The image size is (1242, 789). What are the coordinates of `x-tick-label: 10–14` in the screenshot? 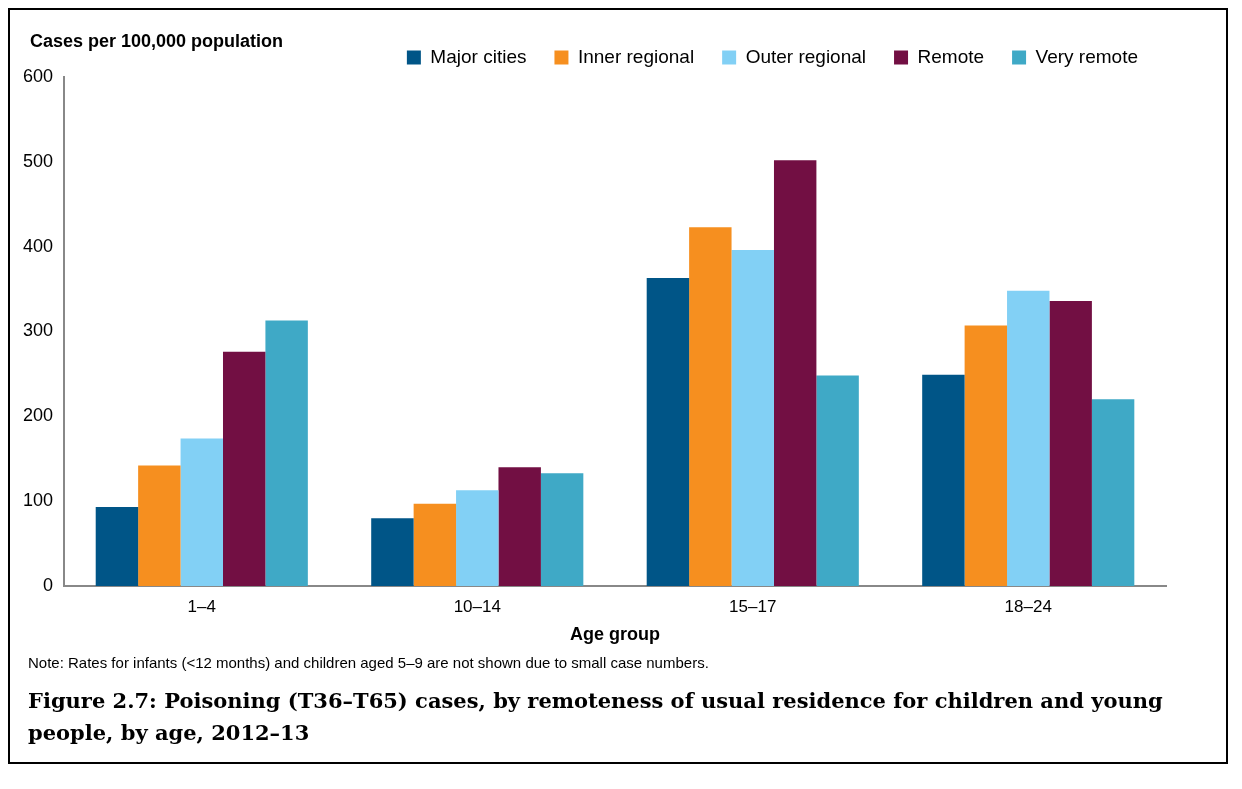 It's located at (477, 606).